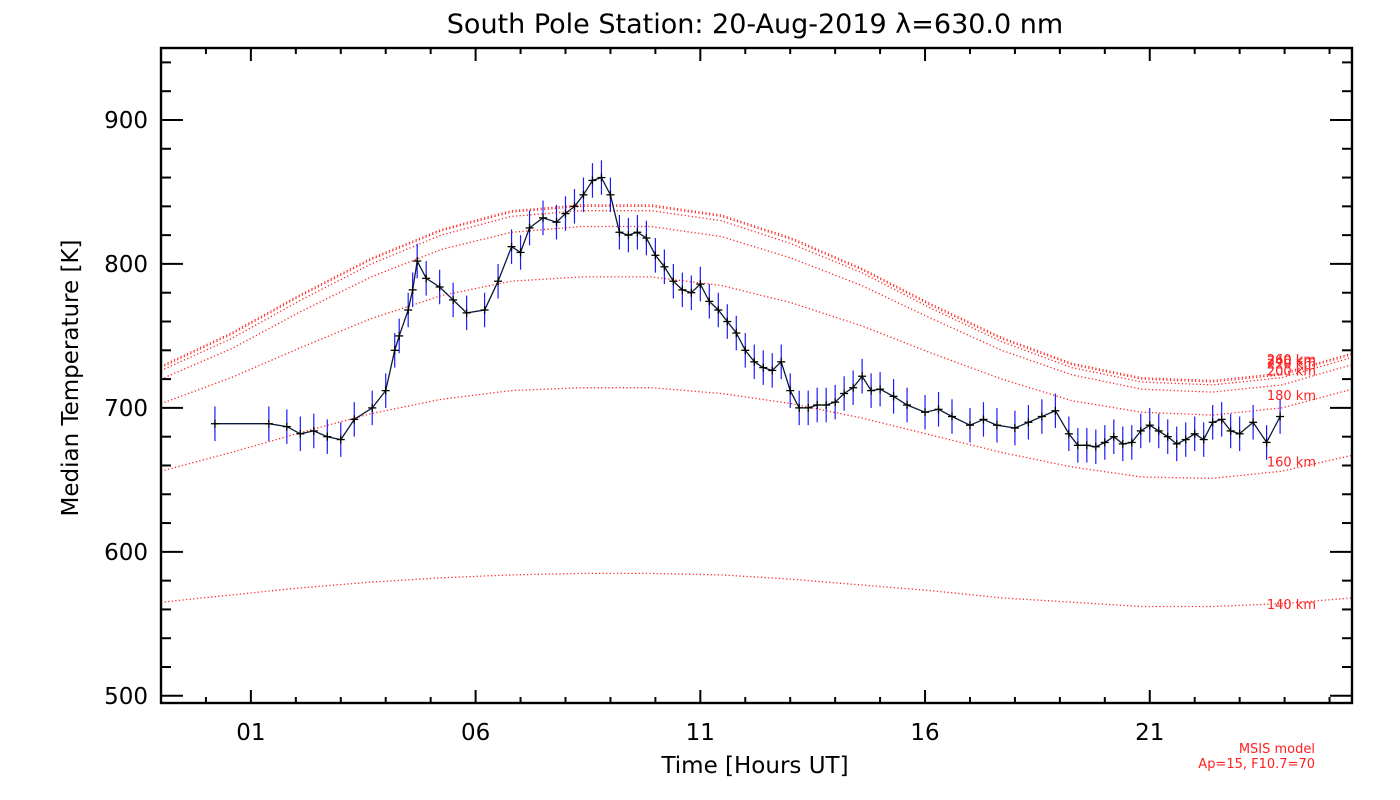 The width and height of the screenshot is (1400, 800). Describe the element at coordinates (1291, 462) in the screenshot. I see `model-label-160-km: 160 km` at that location.